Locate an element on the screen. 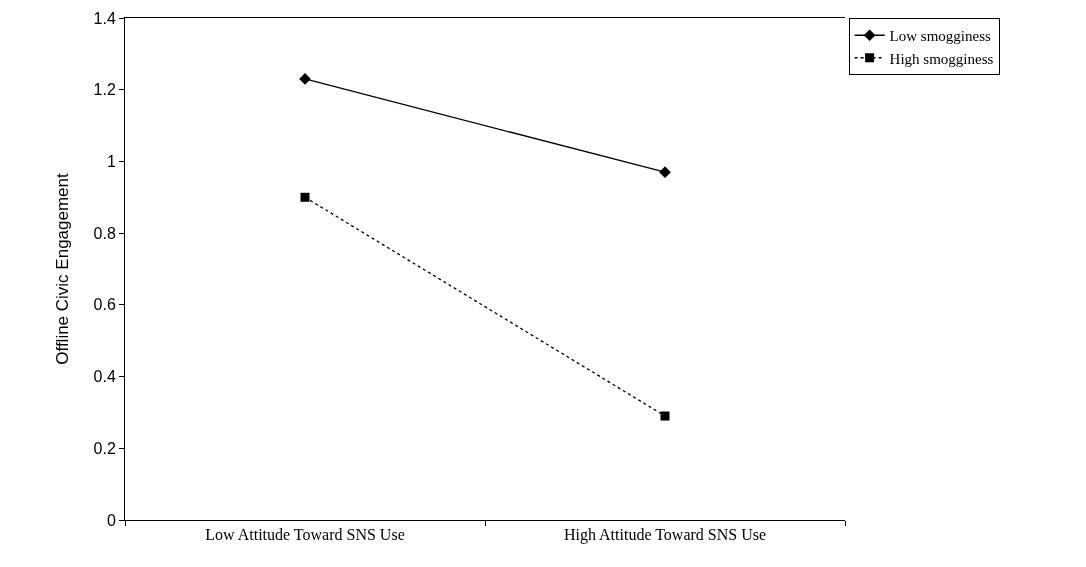  y-tick-label: 1 is located at coordinates (111, 162).